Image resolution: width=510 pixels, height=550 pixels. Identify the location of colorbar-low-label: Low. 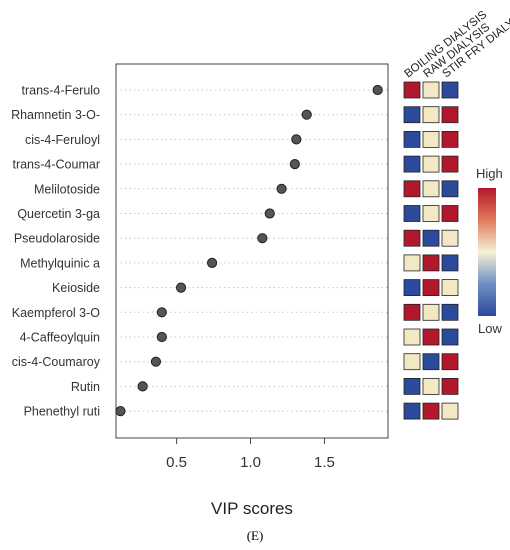
(490, 328).